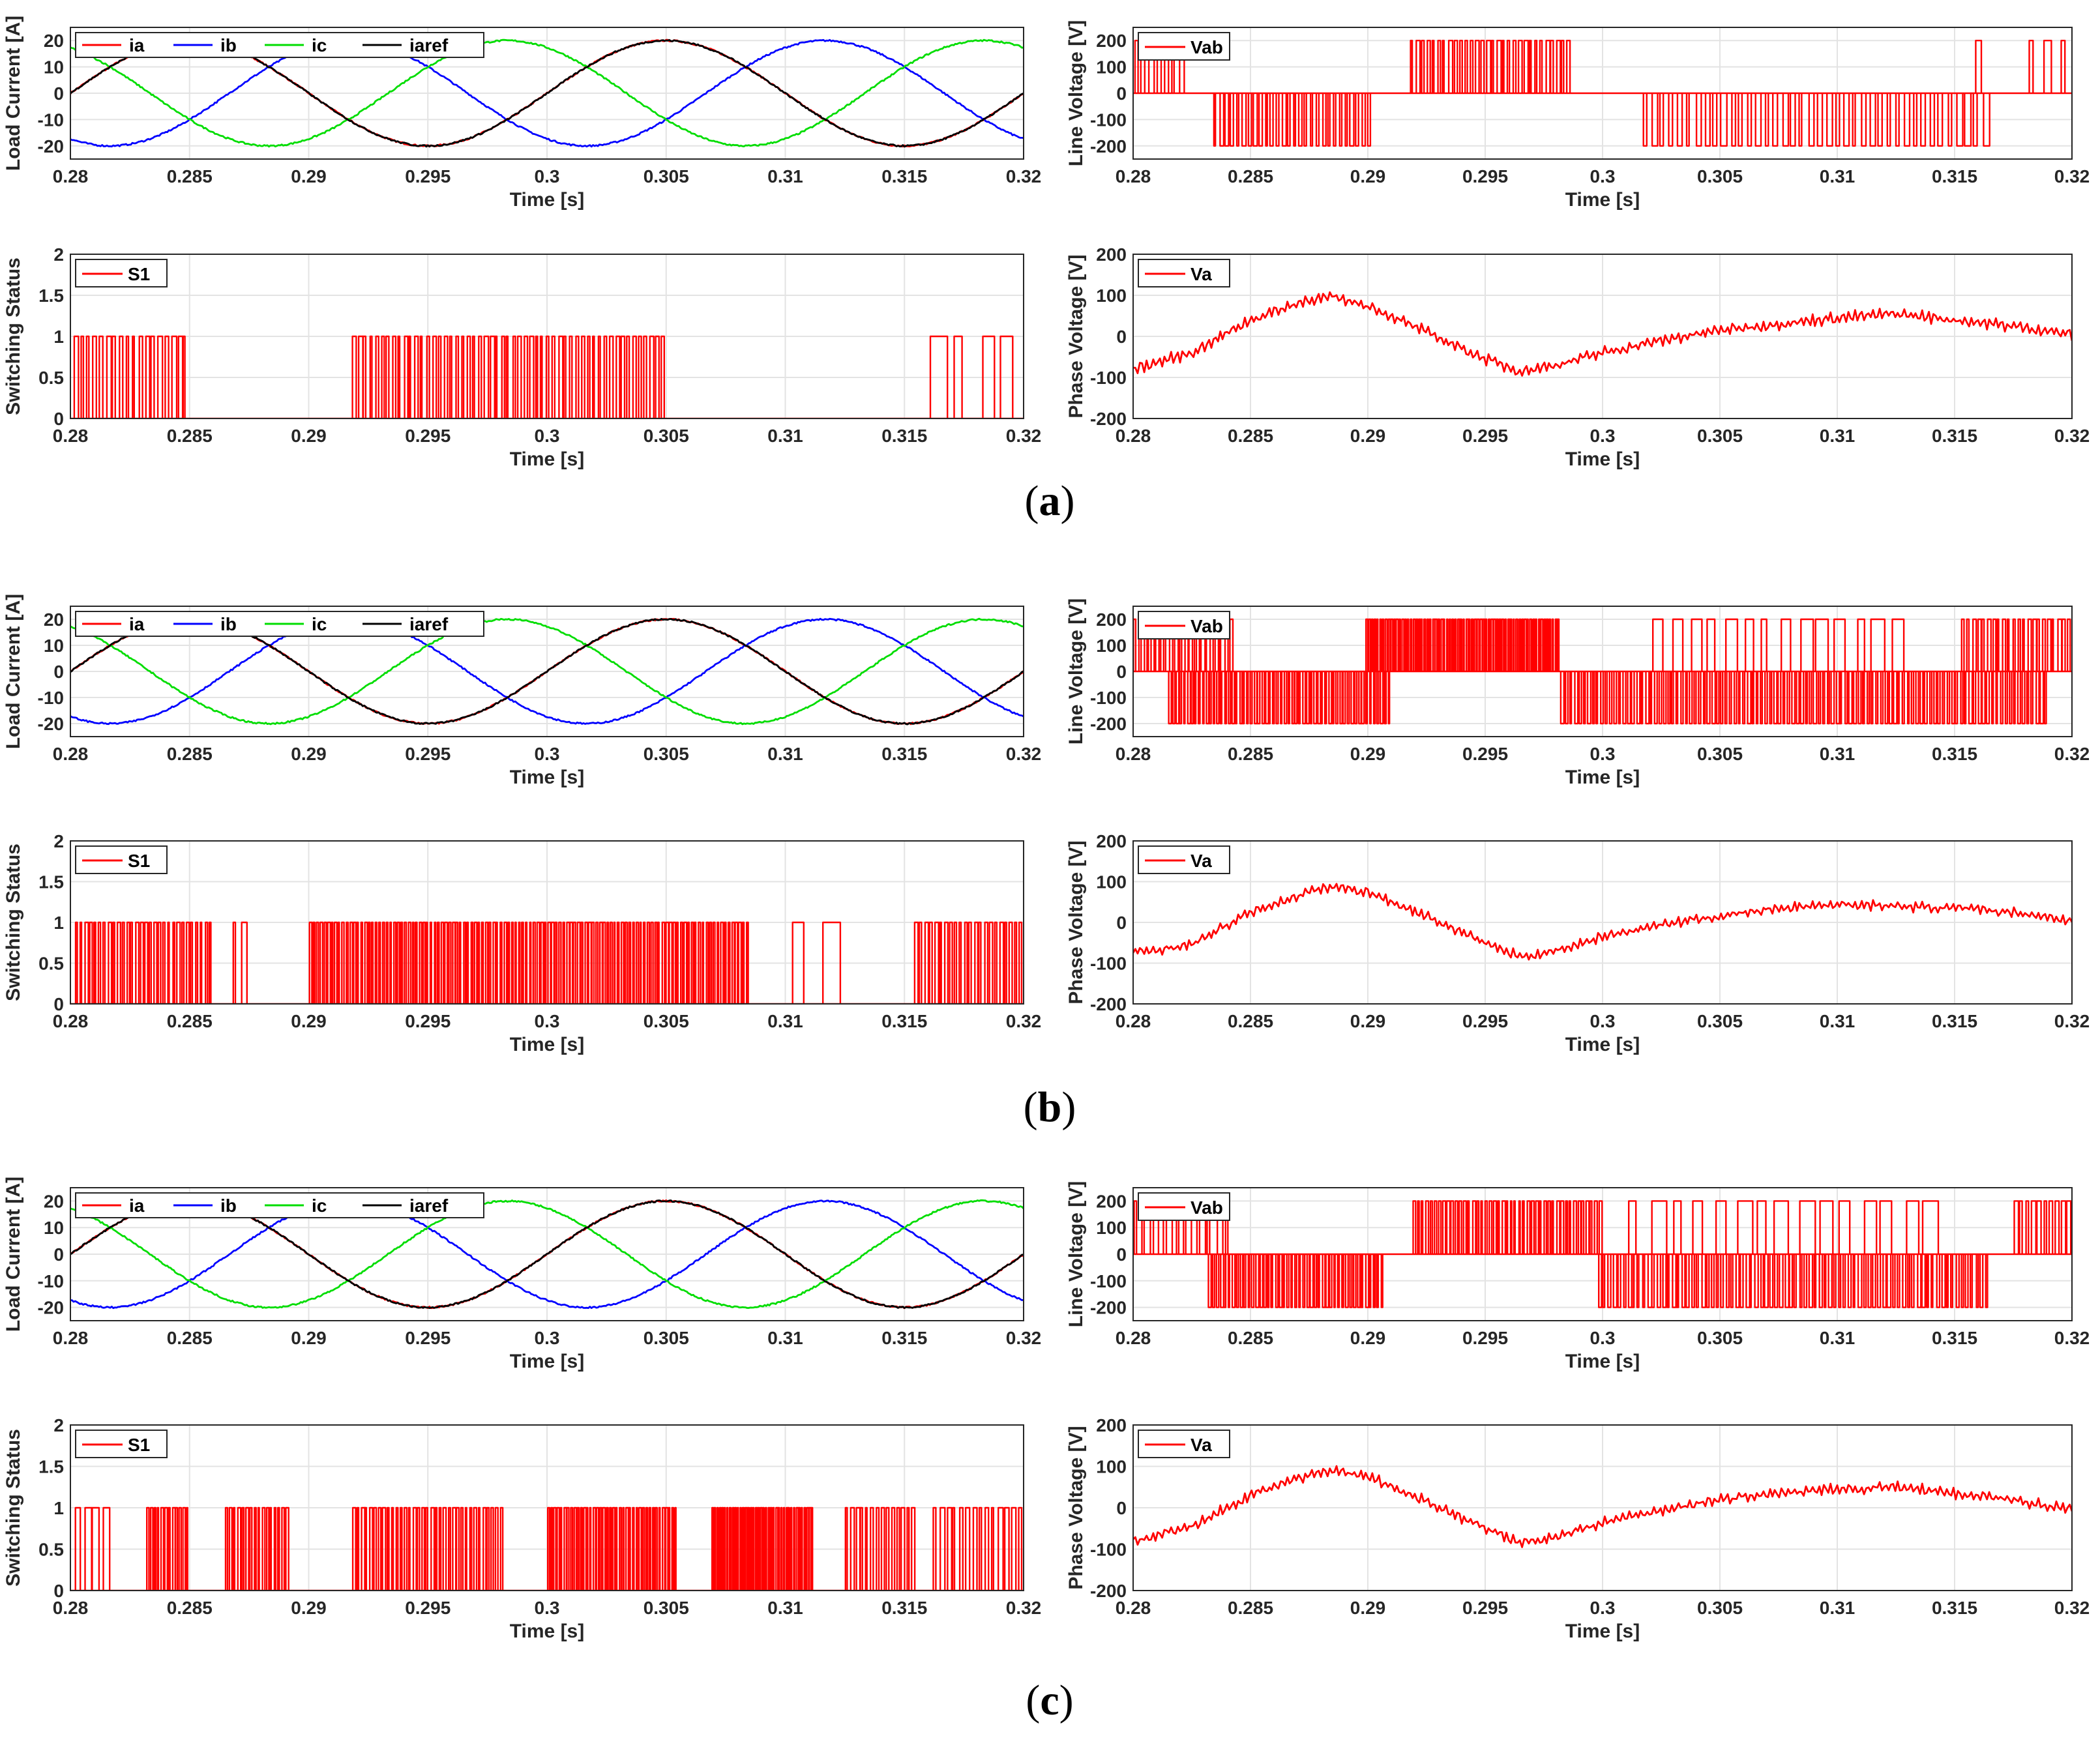 Image resolution: width=2100 pixels, height=1747 pixels. I want to click on y-tick-label: -100, so click(1108, 378).